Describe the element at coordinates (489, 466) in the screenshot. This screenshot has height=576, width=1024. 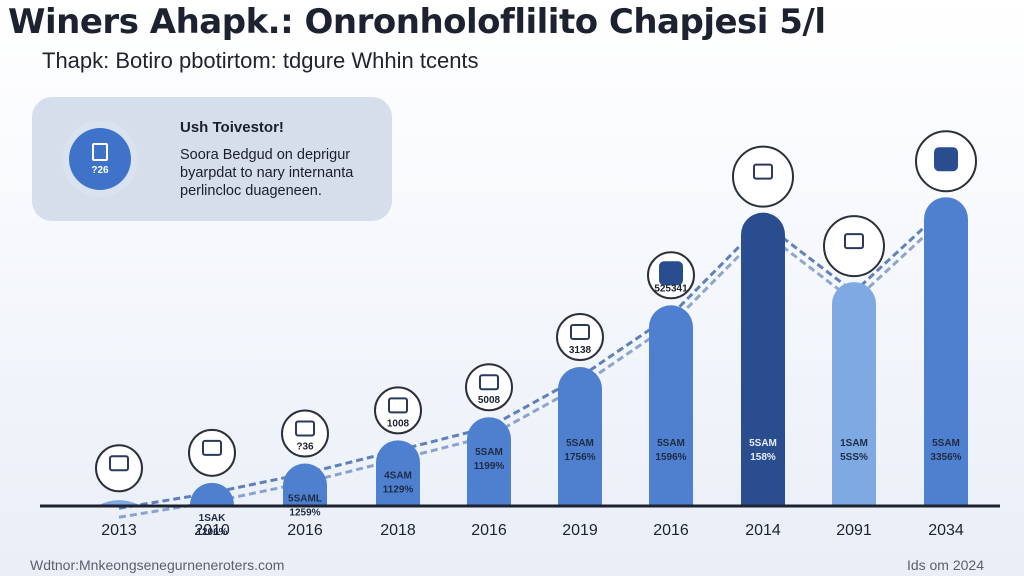
I see `bar-value-label: 1199%` at that location.